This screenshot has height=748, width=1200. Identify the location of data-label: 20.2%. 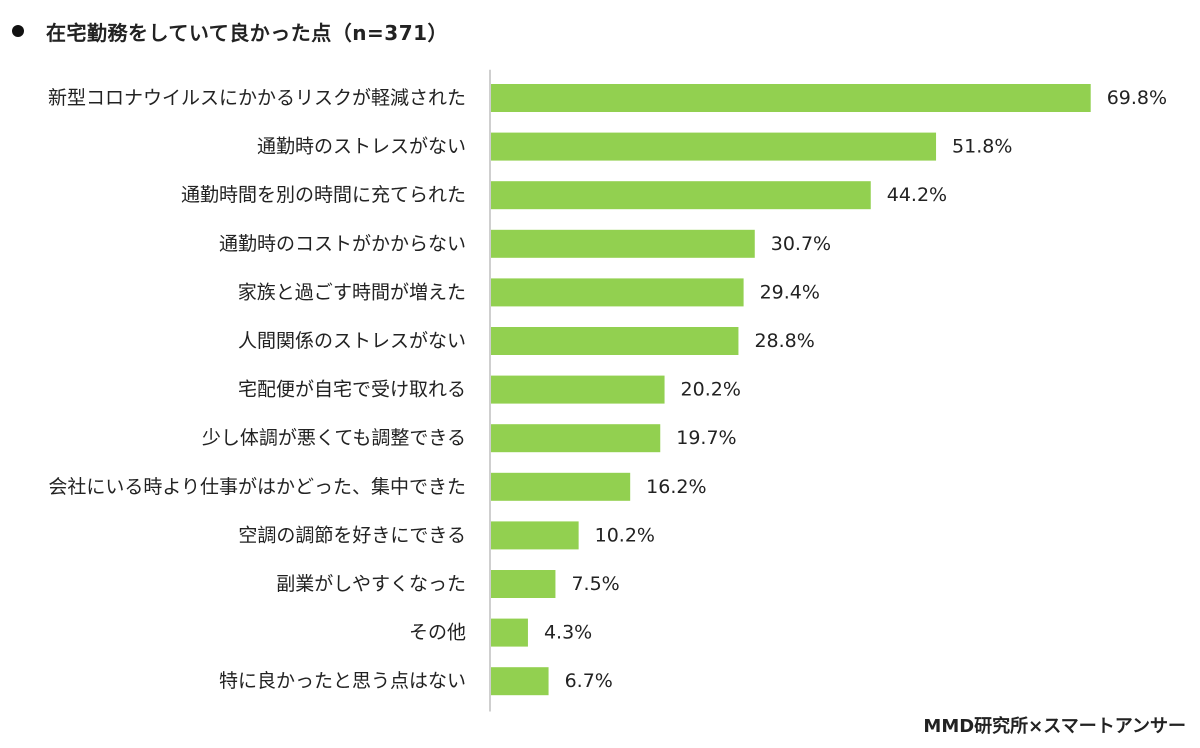
(711, 390).